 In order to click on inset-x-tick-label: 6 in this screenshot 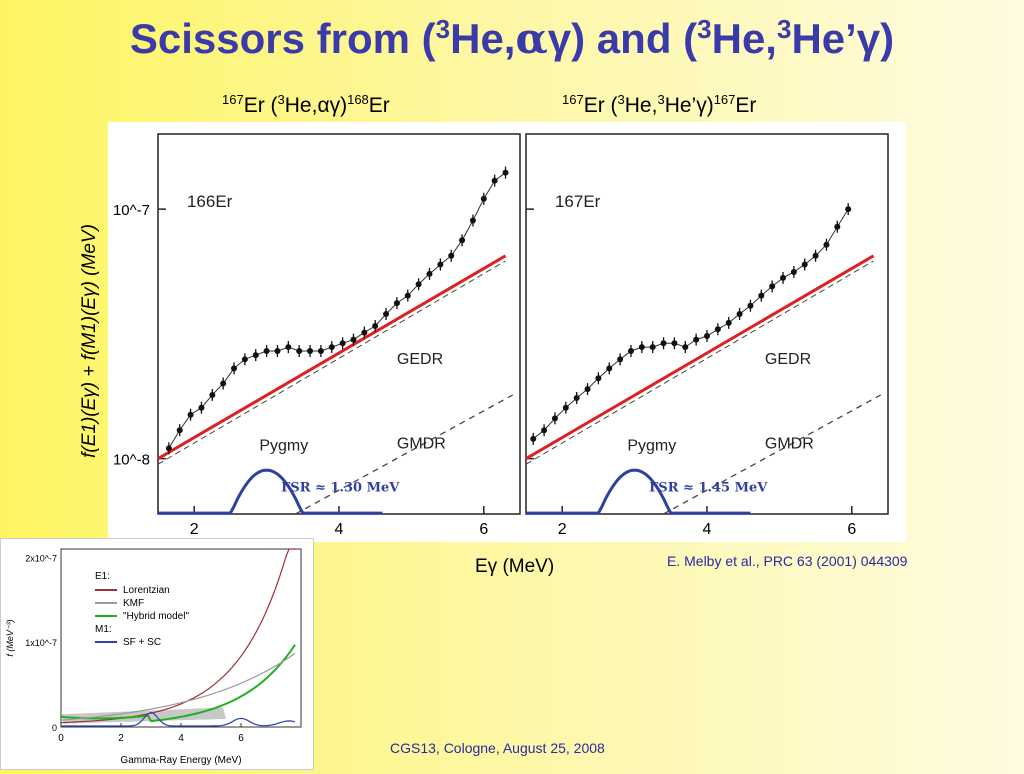, I will do `click(241, 738)`.